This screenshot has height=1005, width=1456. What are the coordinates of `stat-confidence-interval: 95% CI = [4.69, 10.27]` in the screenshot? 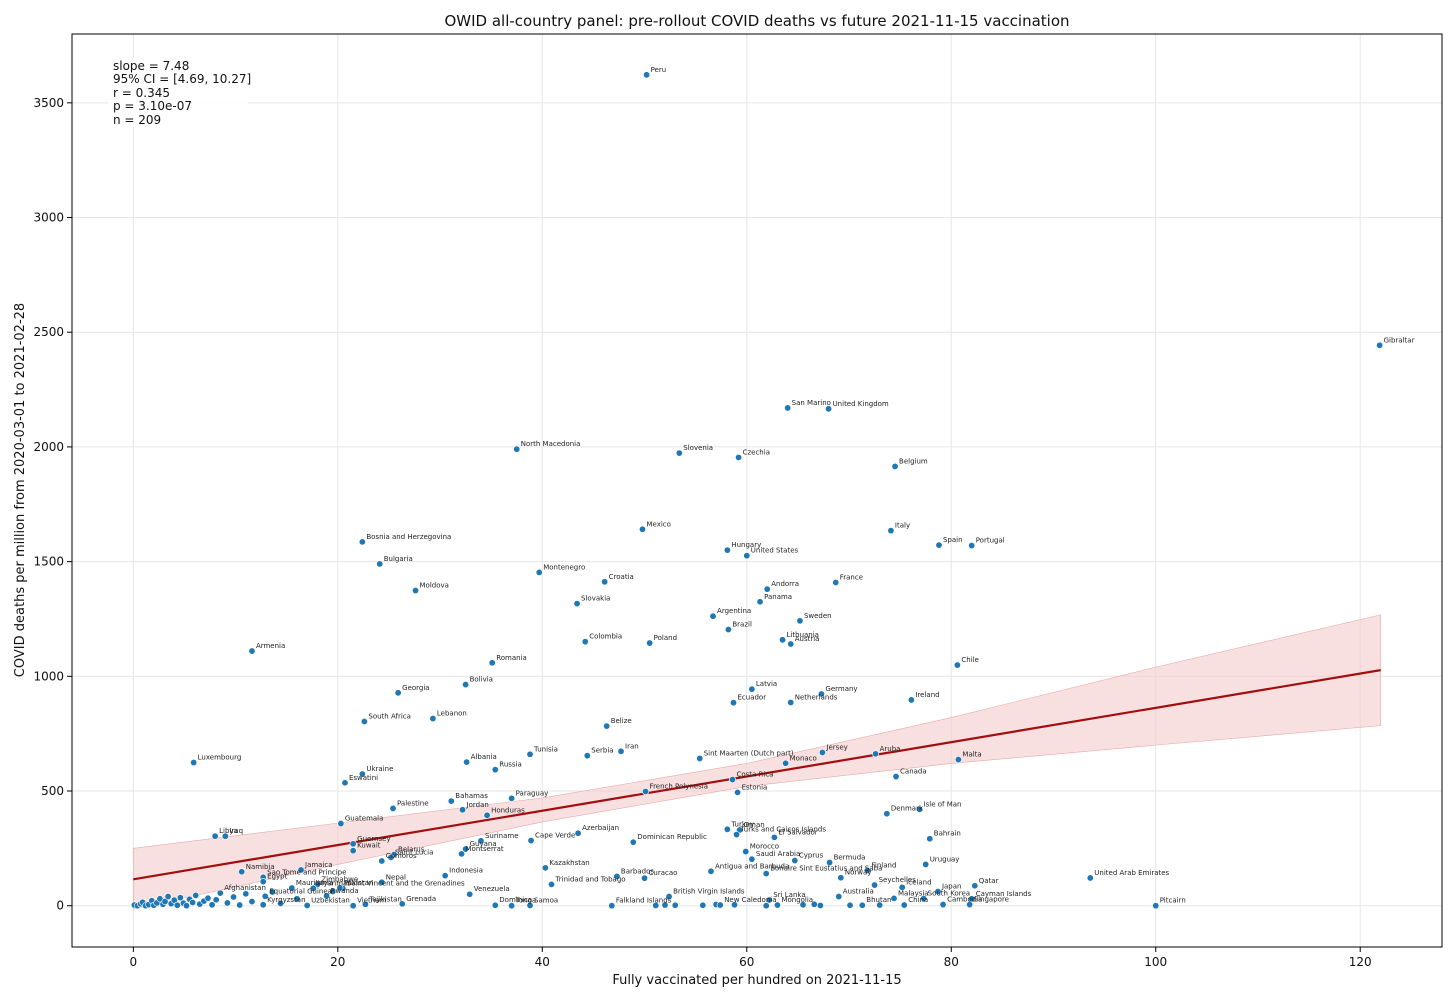 It's located at (182, 79).